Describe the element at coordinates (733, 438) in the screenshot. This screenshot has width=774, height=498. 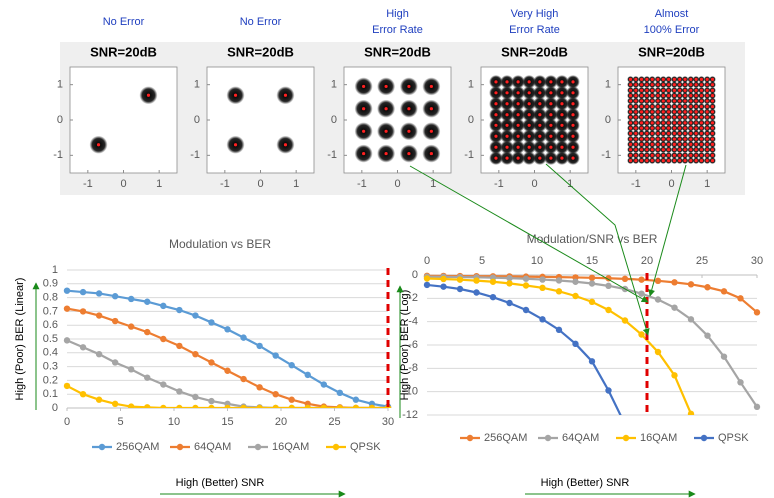
I see `legend-label: QPSK` at that location.